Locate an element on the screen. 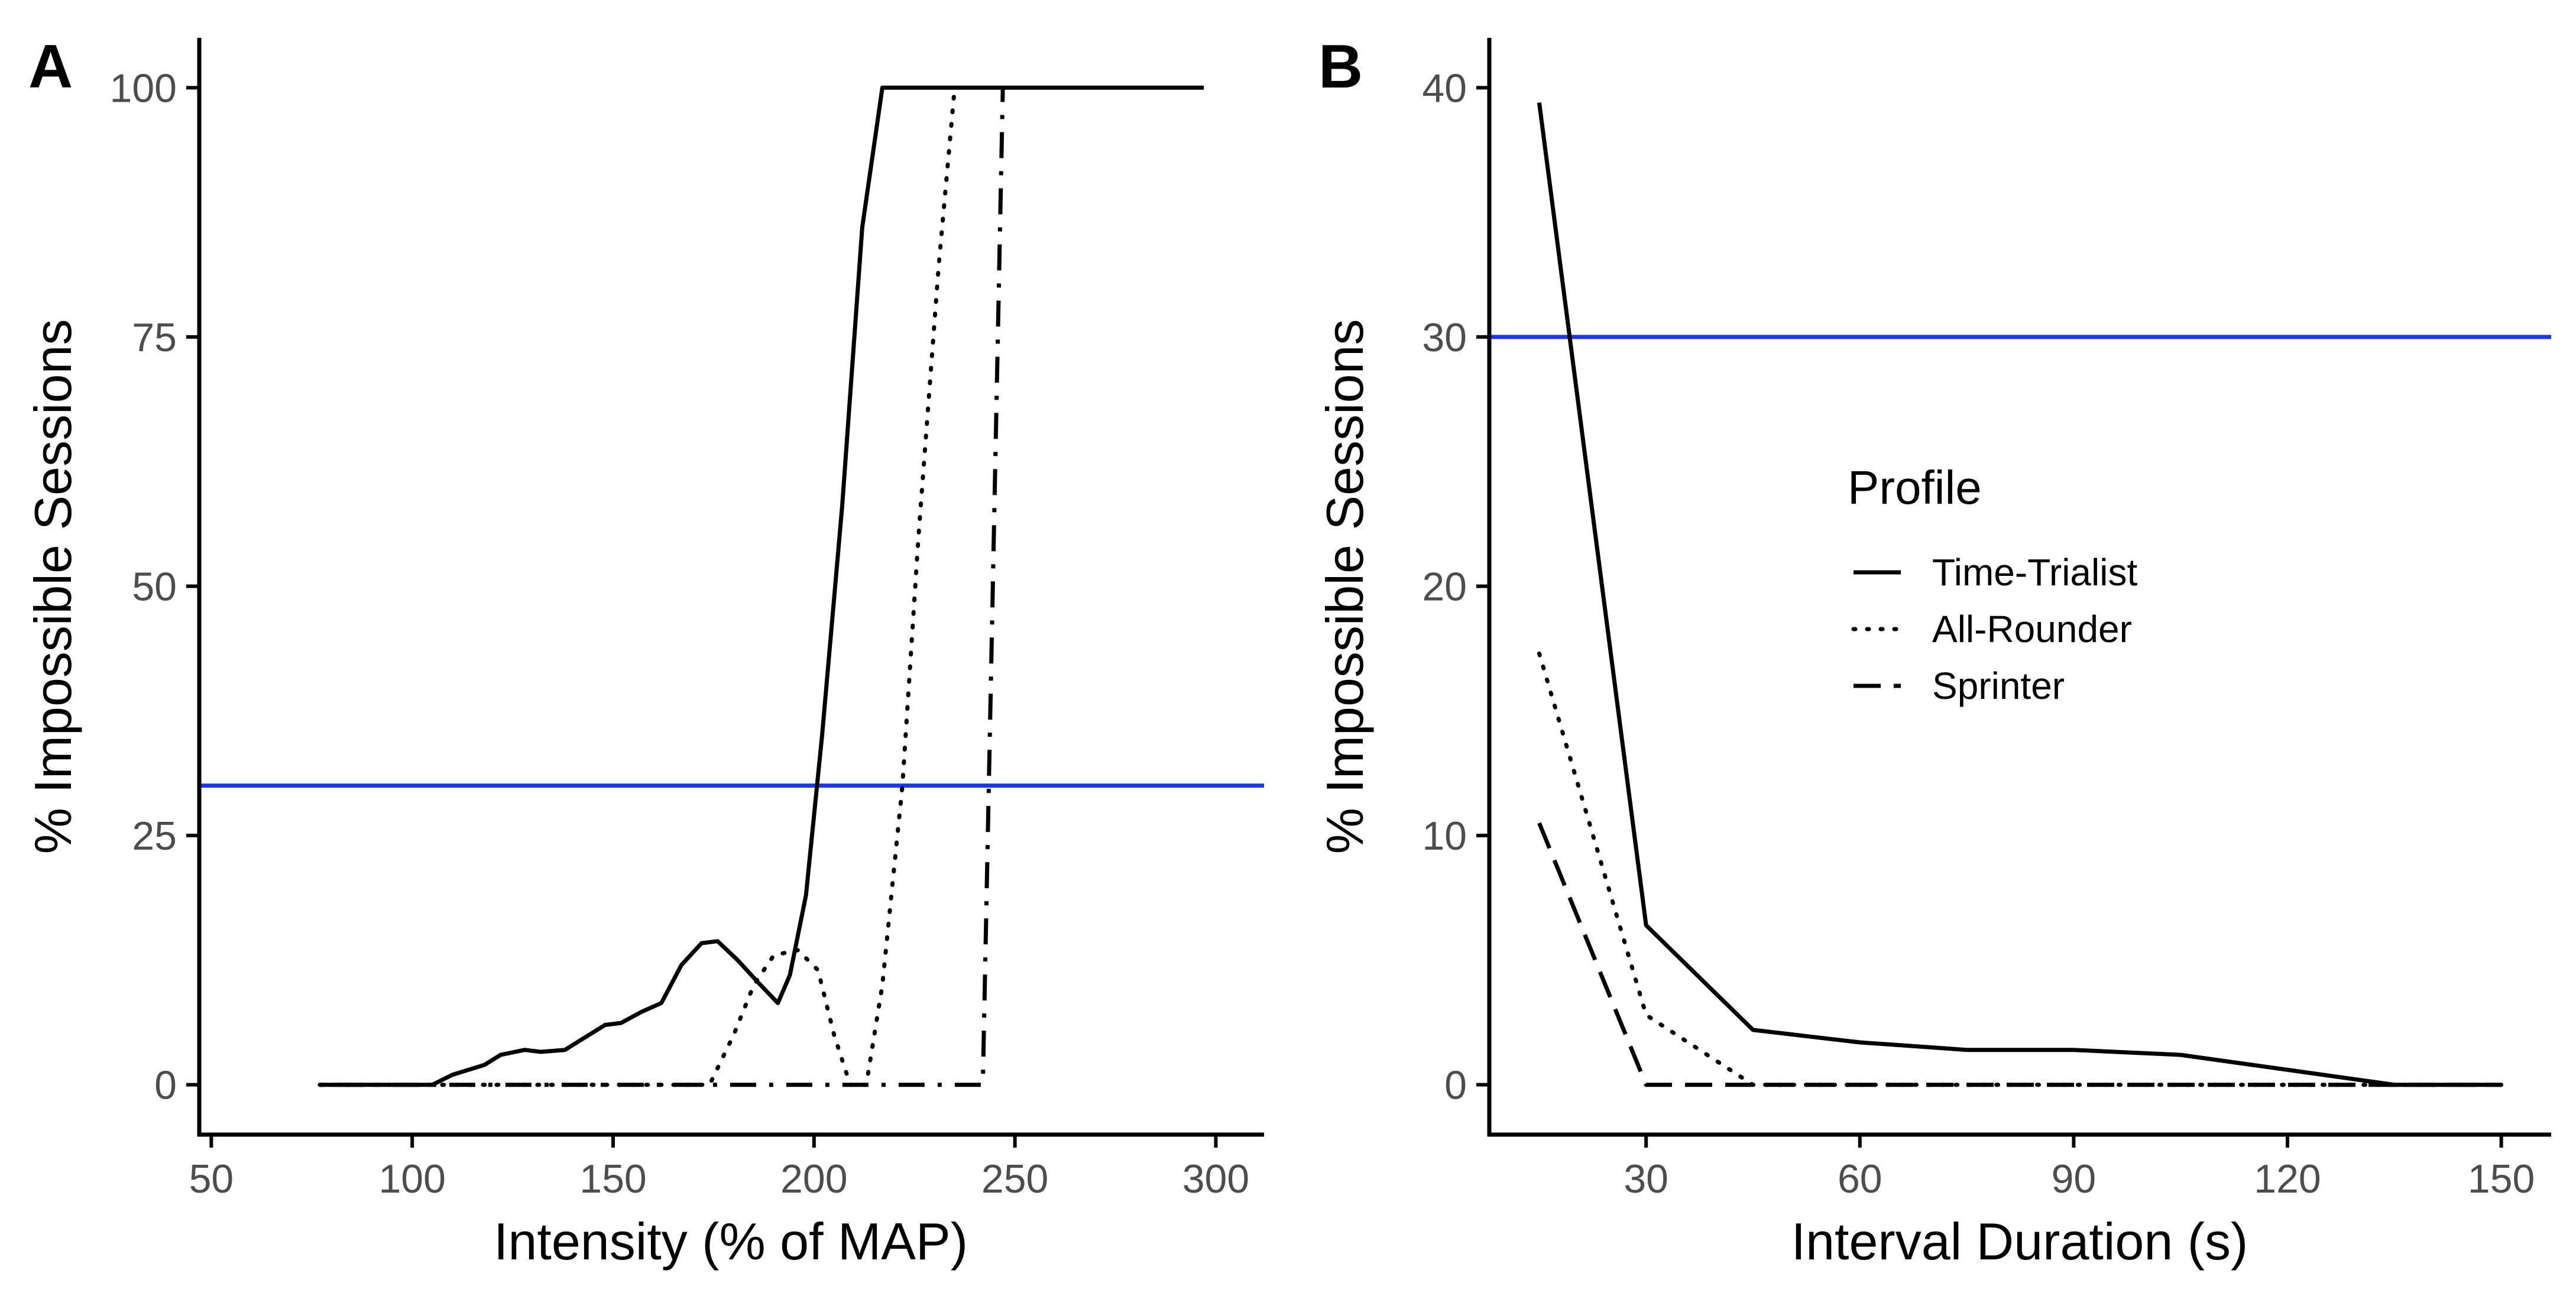  panel-a-y-tick-label: 0 is located at coordinates (165, 1085).